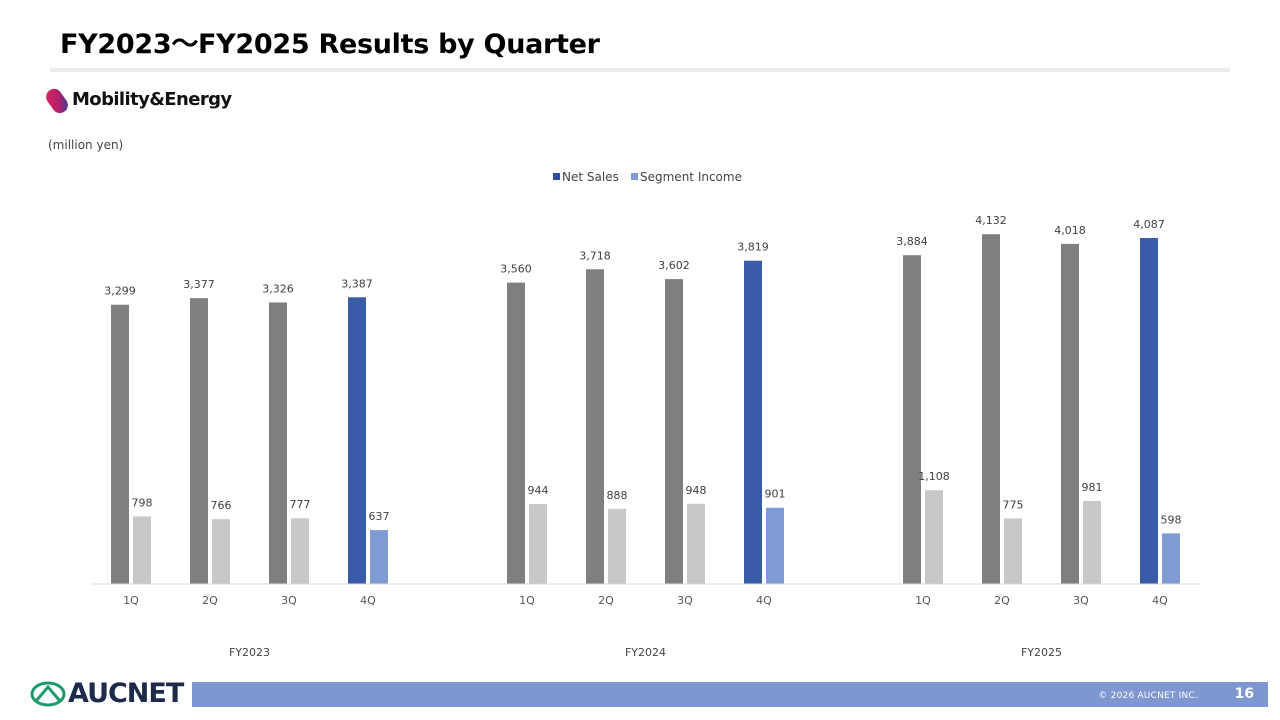 This screenshot has height=720, width=1280. What do you see at coordinates (1171, 558) in the screenshot?
I see `bar-segment-income-FY2025-4Q` at bounding box center [1171, 558].